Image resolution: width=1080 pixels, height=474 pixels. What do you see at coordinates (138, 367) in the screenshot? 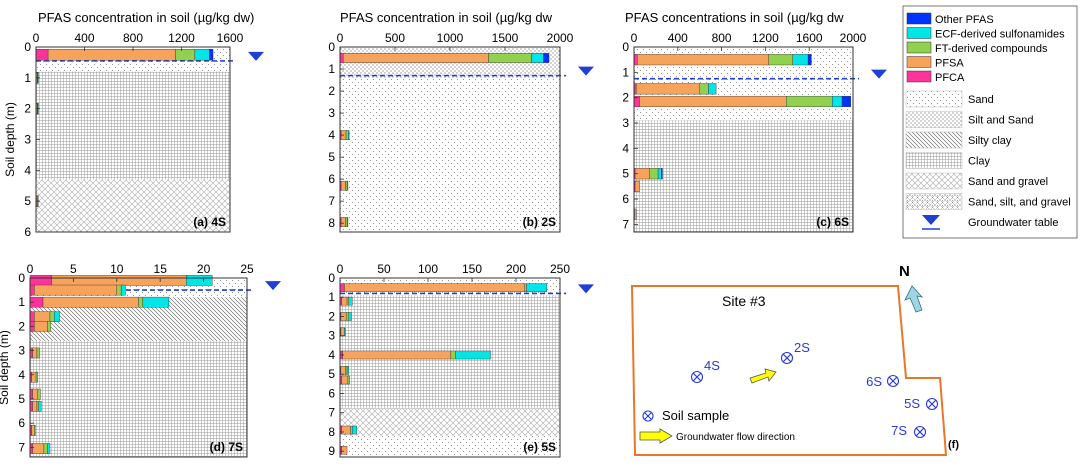
I see `plot-frame` at bounding box center [138, 367].